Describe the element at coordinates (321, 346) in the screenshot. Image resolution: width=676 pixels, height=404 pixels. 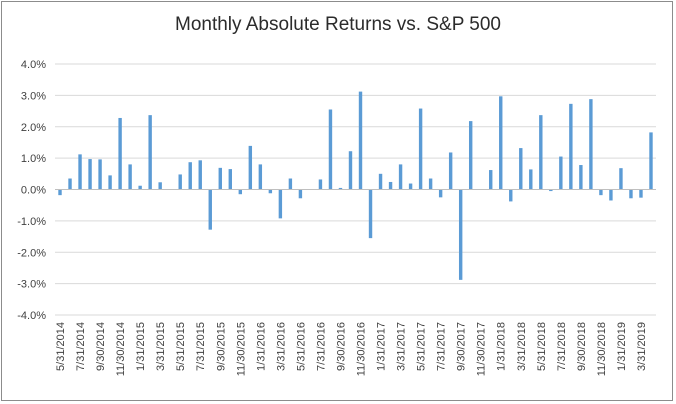
I see `x-tick-label: 7/31/2016` at that location.